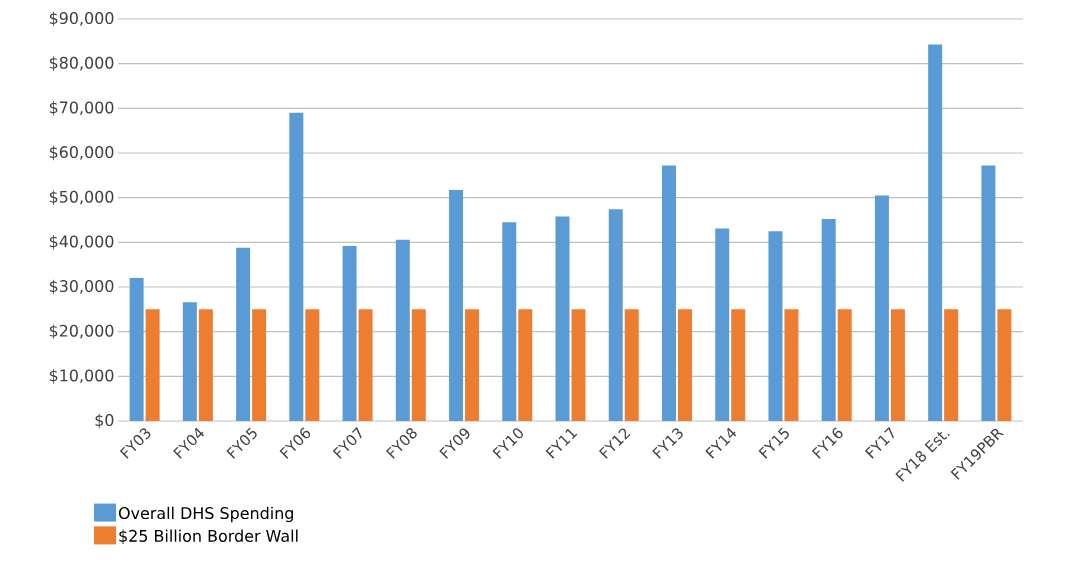  Describe the element at coordinates (81, 153) in the screenshot. I see `y-tick-label: $60,000` at that location.